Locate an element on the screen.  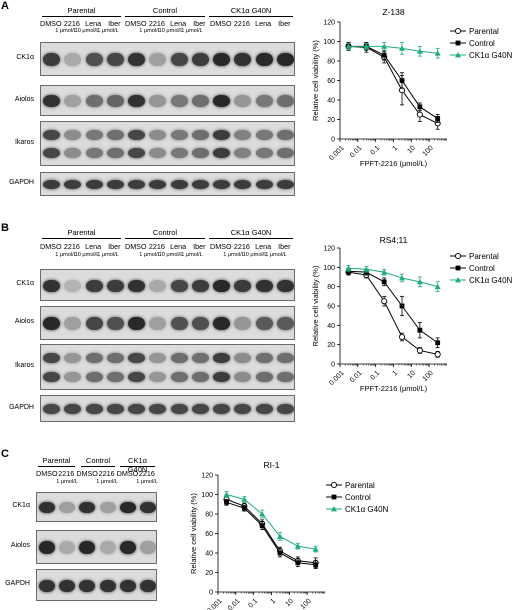
legend-label: CK1α G40N is located at coordinates (491, 280).